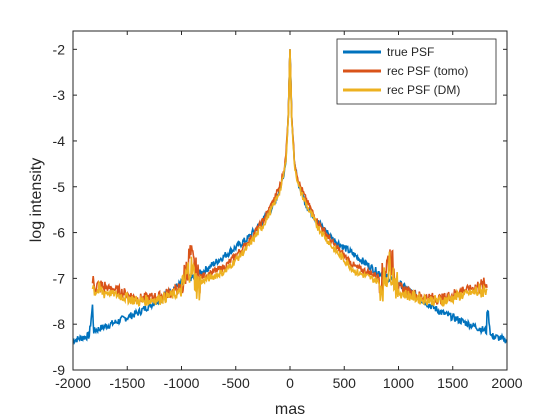 This screenshot has height=420, width=560. I want to click on x-tick-label: 500, so click(345, 383).